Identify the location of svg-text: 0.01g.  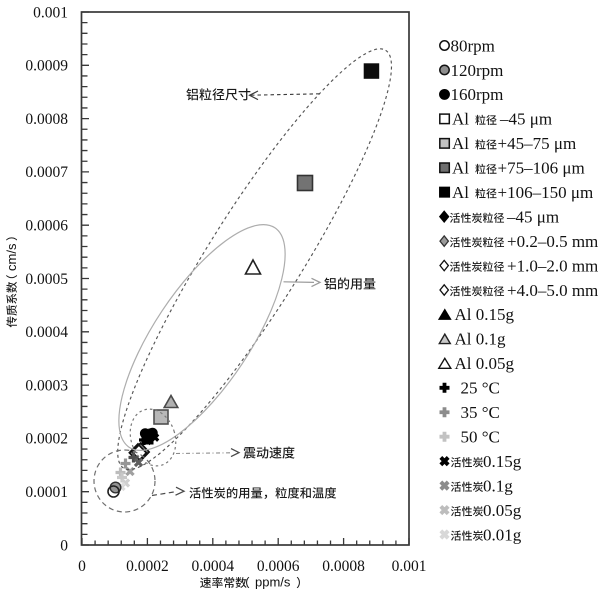
(502, 534).